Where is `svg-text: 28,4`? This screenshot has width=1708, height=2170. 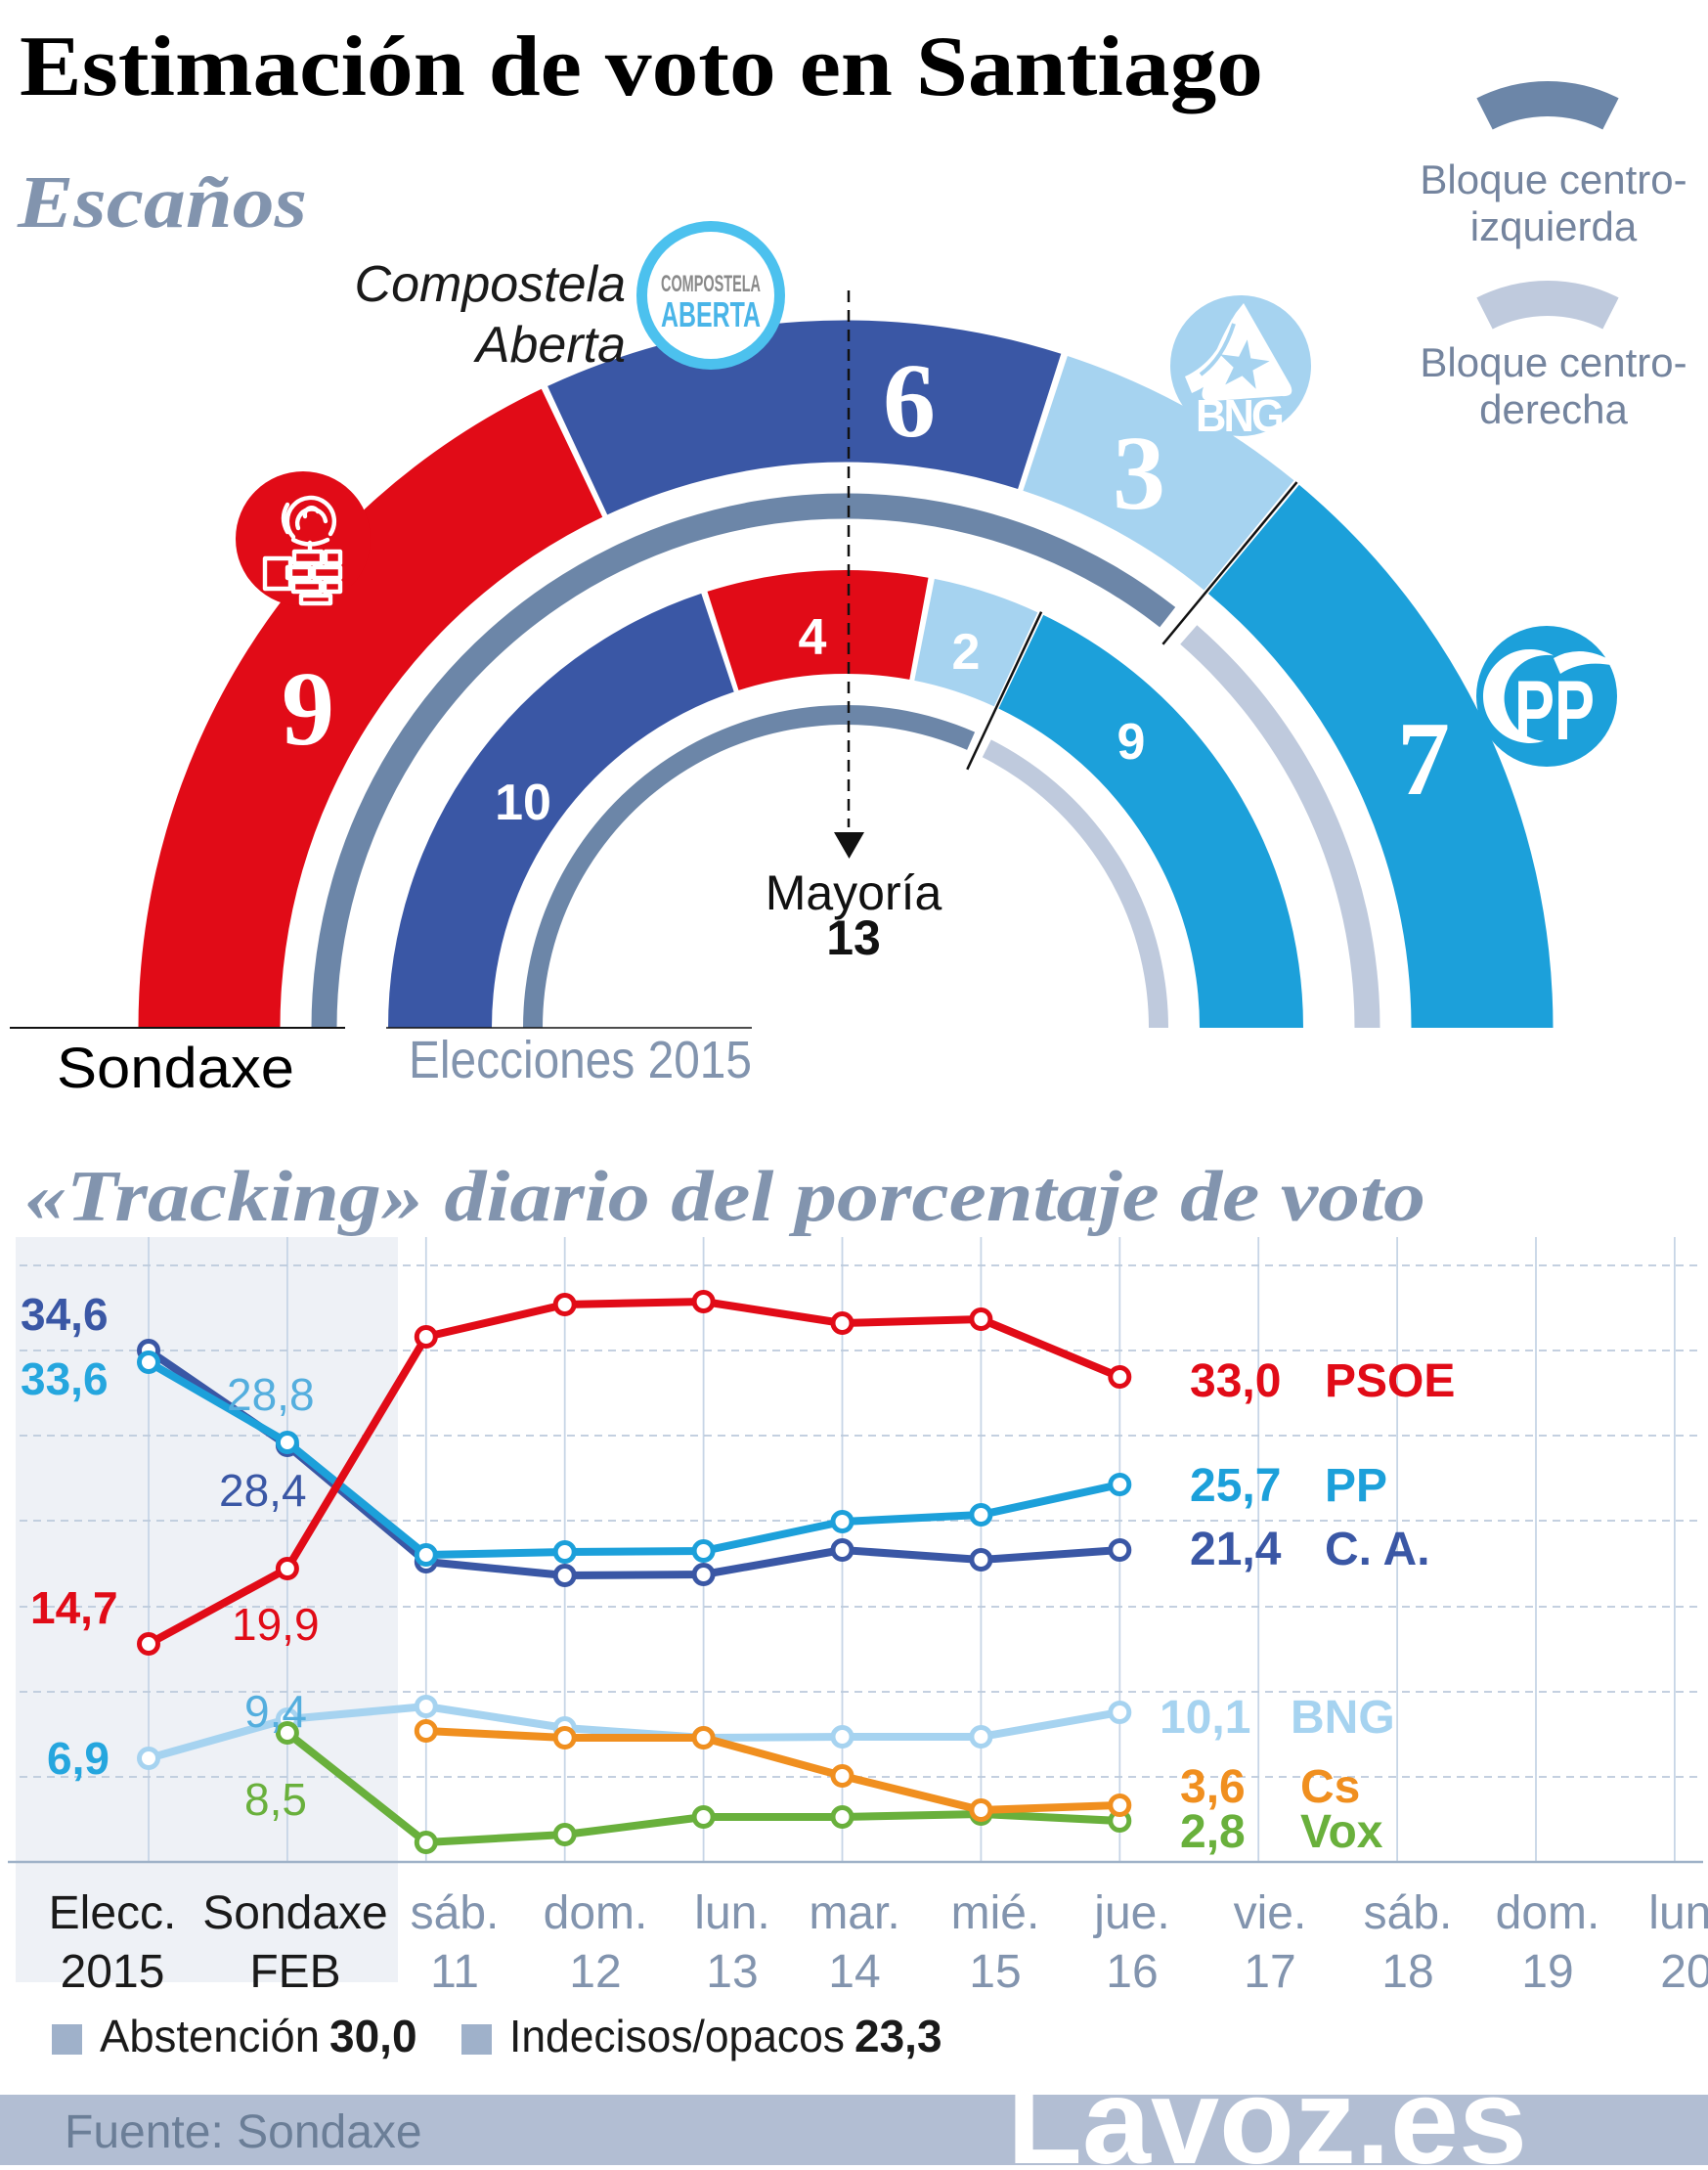 svg-text: 28,4 is located at coordinates (263, 1490).